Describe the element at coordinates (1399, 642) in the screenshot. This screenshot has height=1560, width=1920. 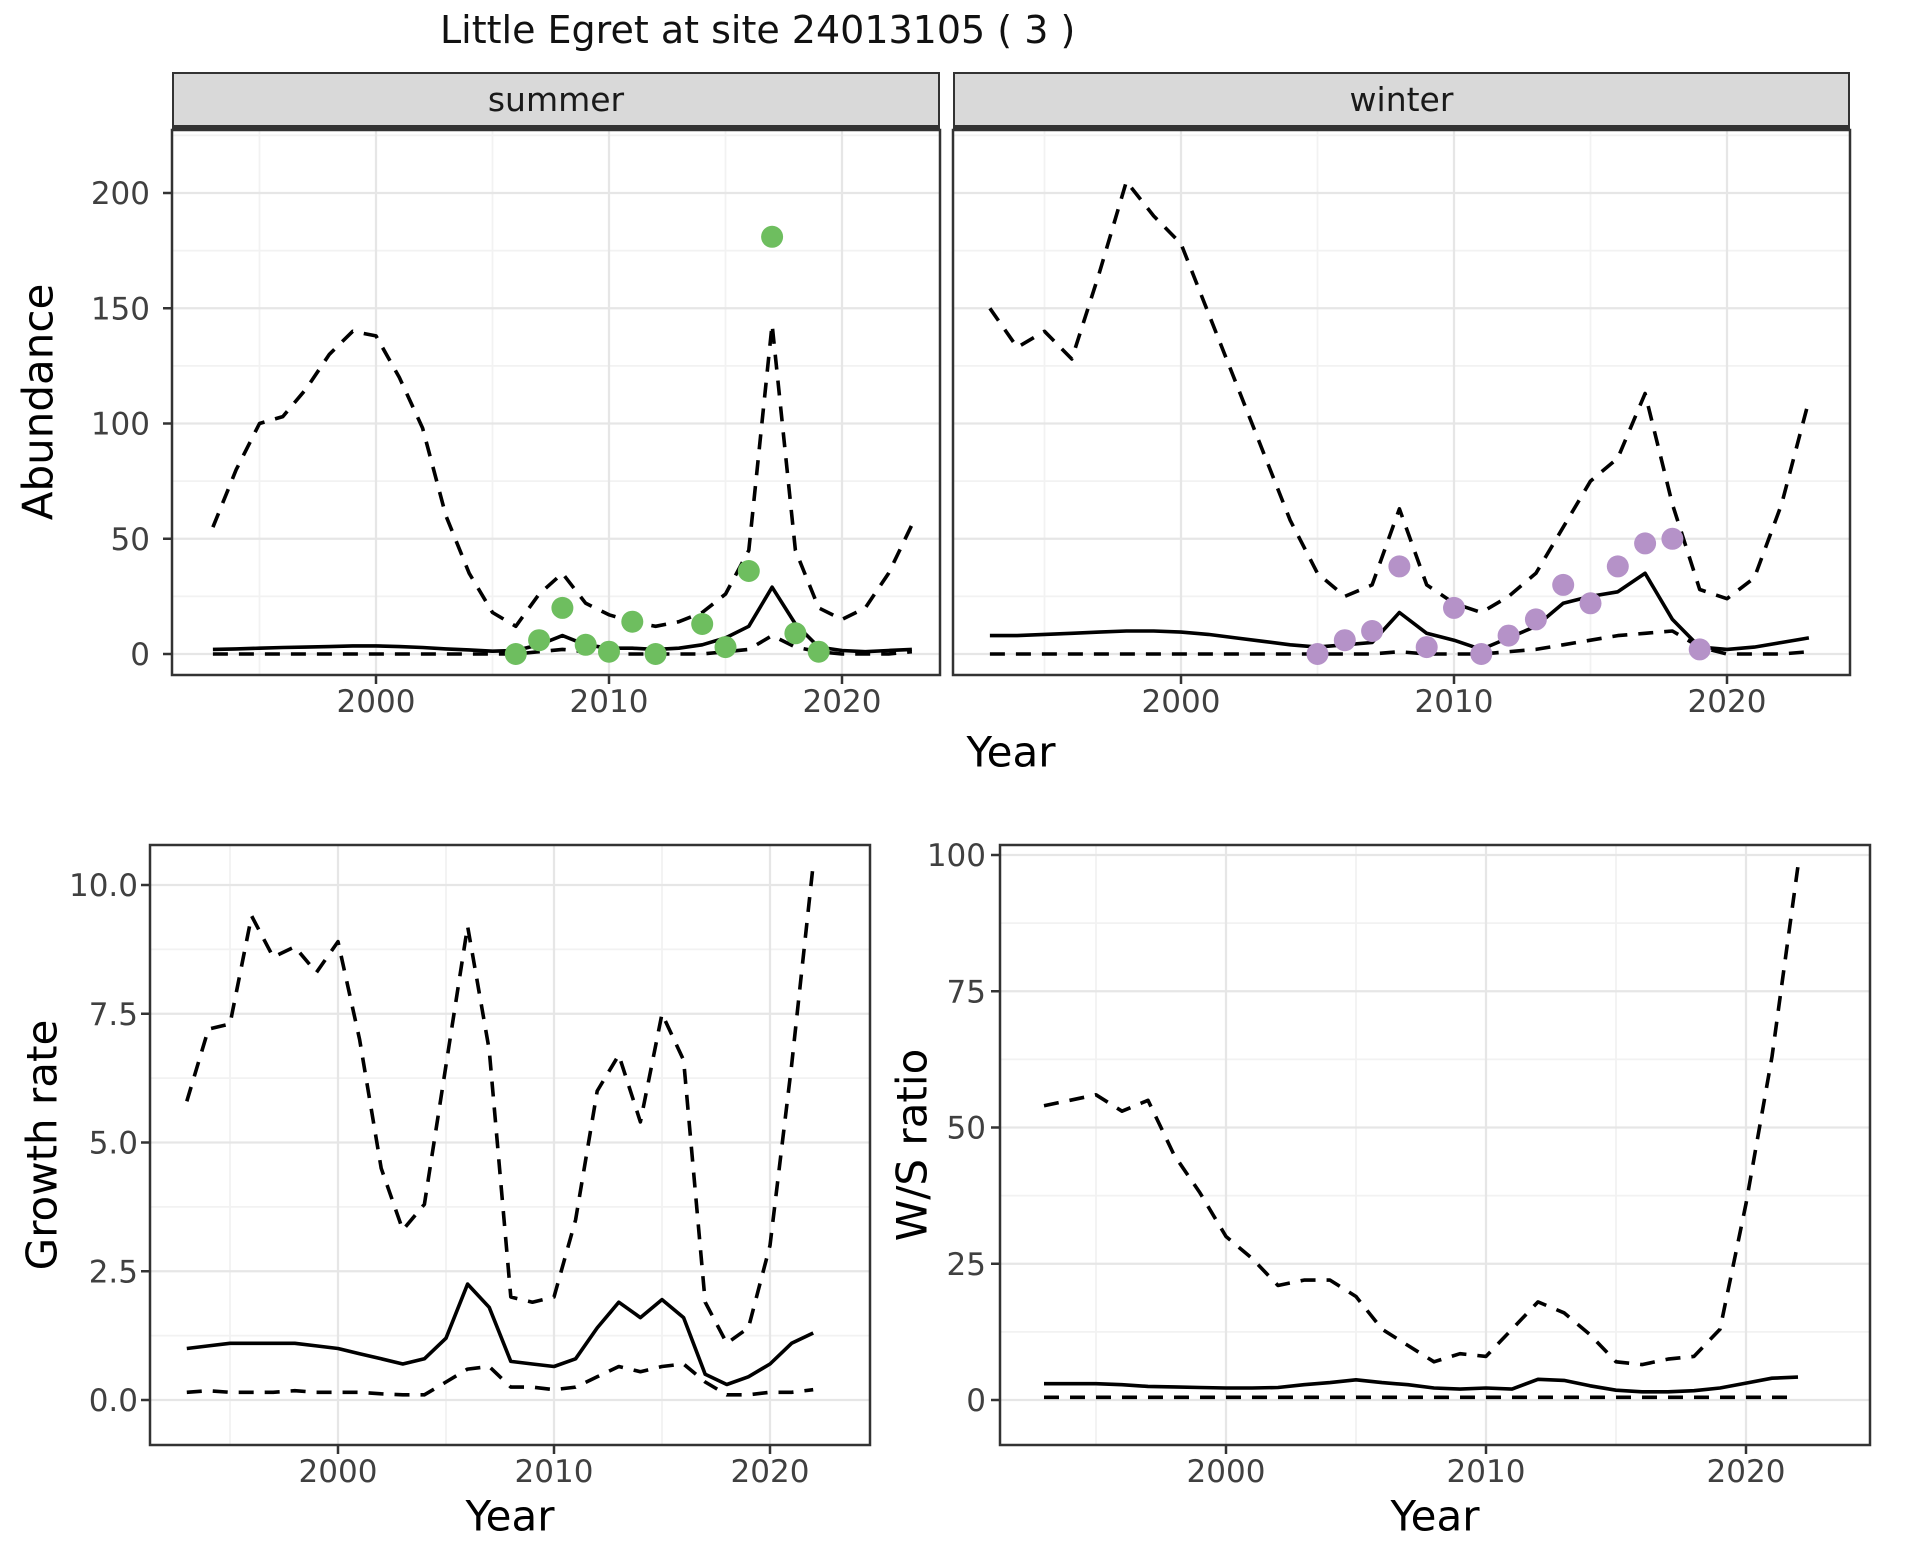
I see `winter-abundance-lower_ci-line` at that location.